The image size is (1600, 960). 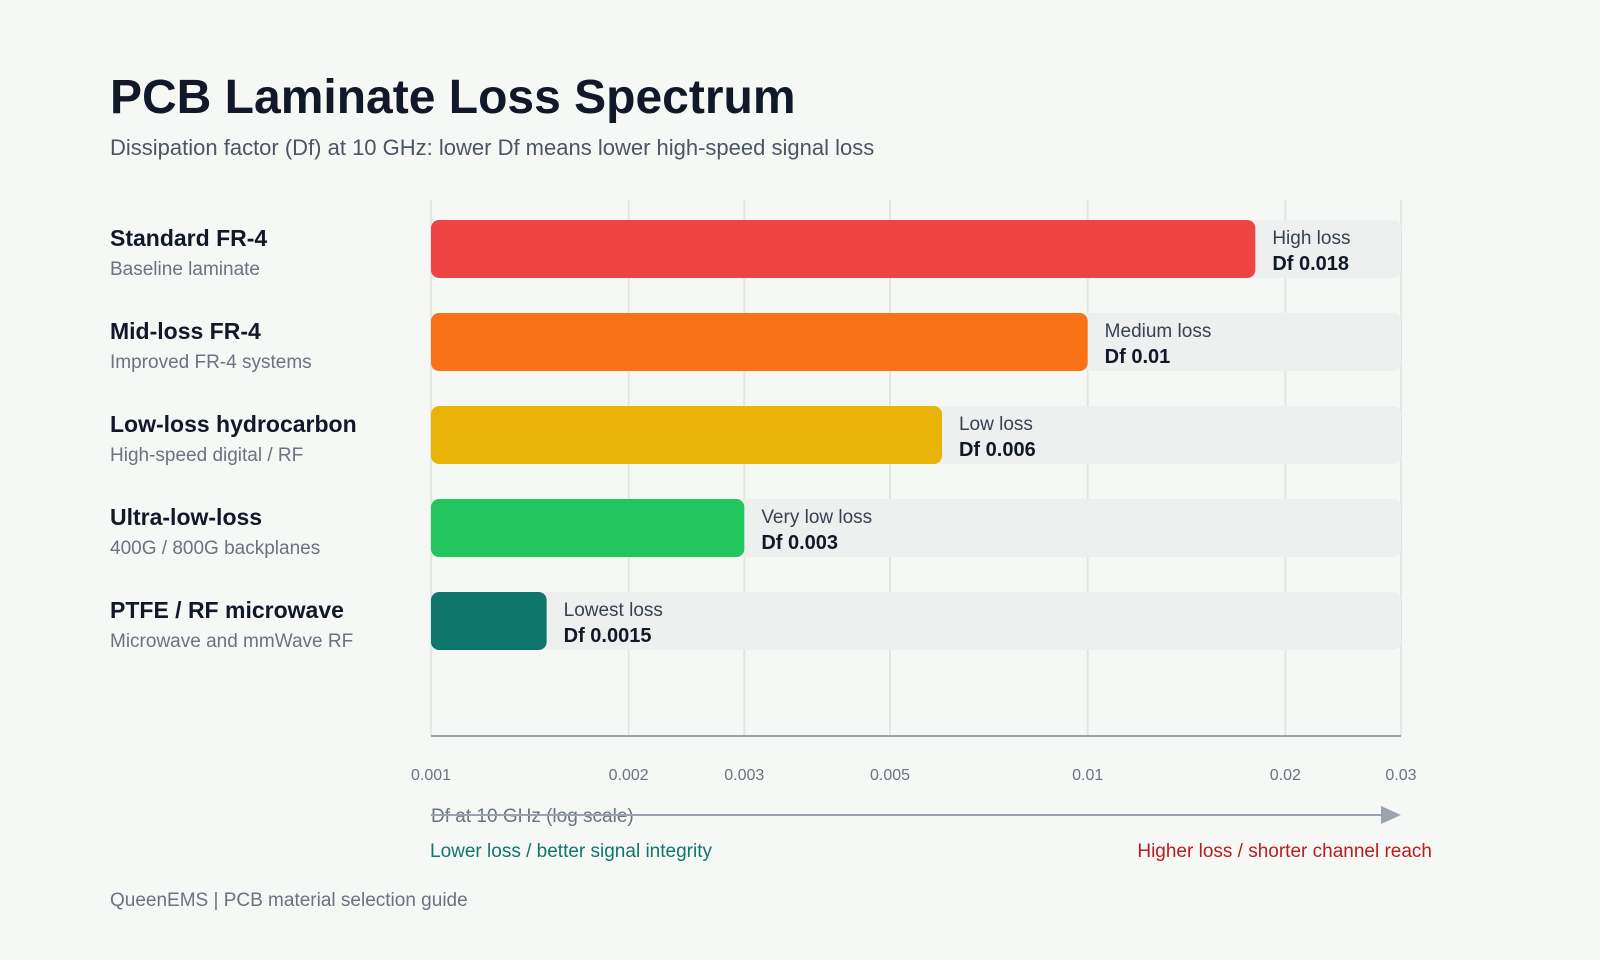 What do you see at coordinates (185, 269) in the screenshot?
I see `category-subtitle: Baseline laminate` at bounding box center [185, 269].